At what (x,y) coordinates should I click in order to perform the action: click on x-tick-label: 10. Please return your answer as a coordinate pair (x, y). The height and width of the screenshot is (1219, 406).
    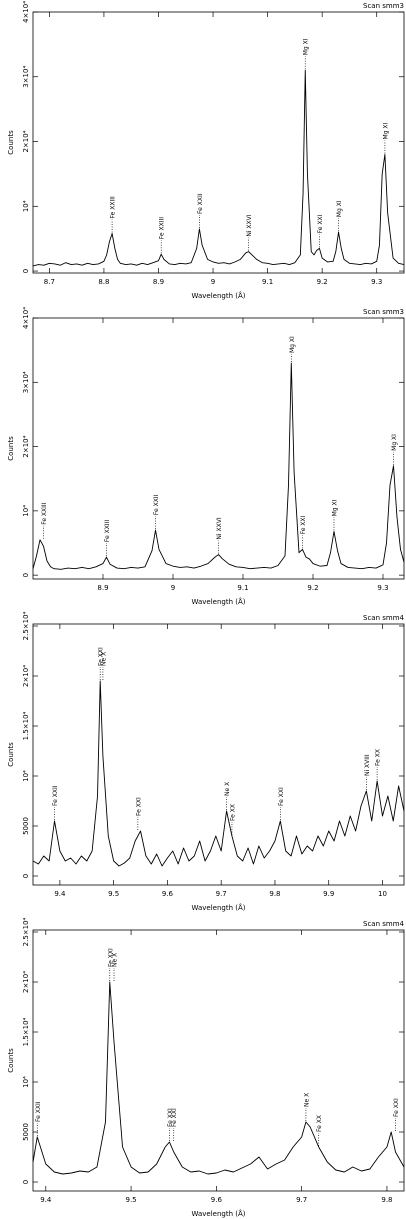
    Looking at the image, I should click on (382, 894).